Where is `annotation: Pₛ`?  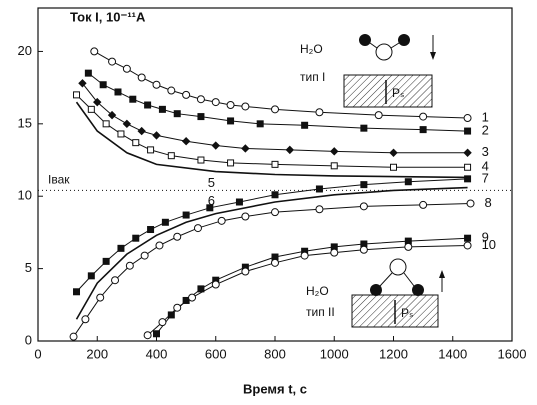 annotation: Pₛ is located at coordinates (398, 93).